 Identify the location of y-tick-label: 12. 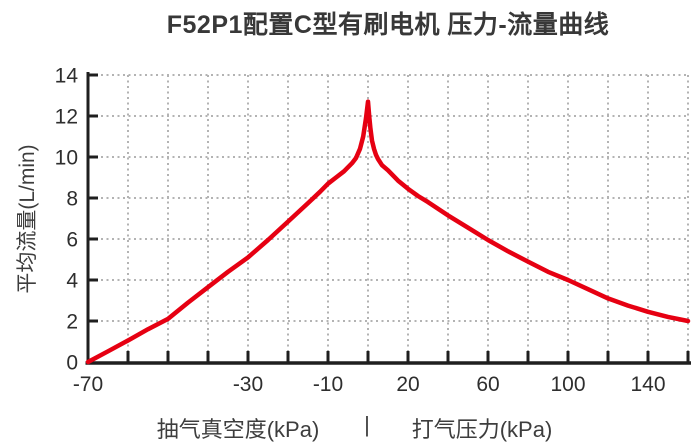
(66, 117).